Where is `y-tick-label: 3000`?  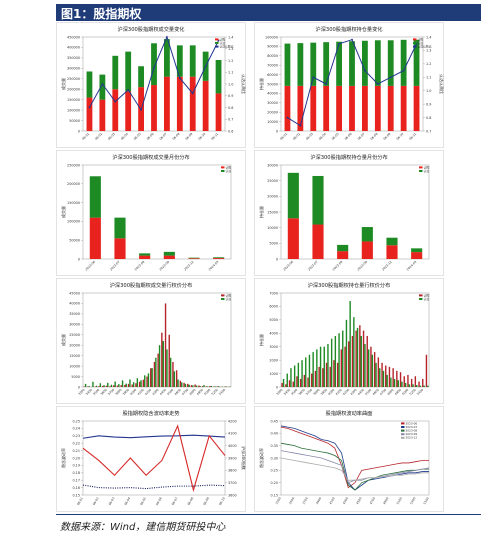 y-tick-label: 3000 is located at coordinates (273, 347).